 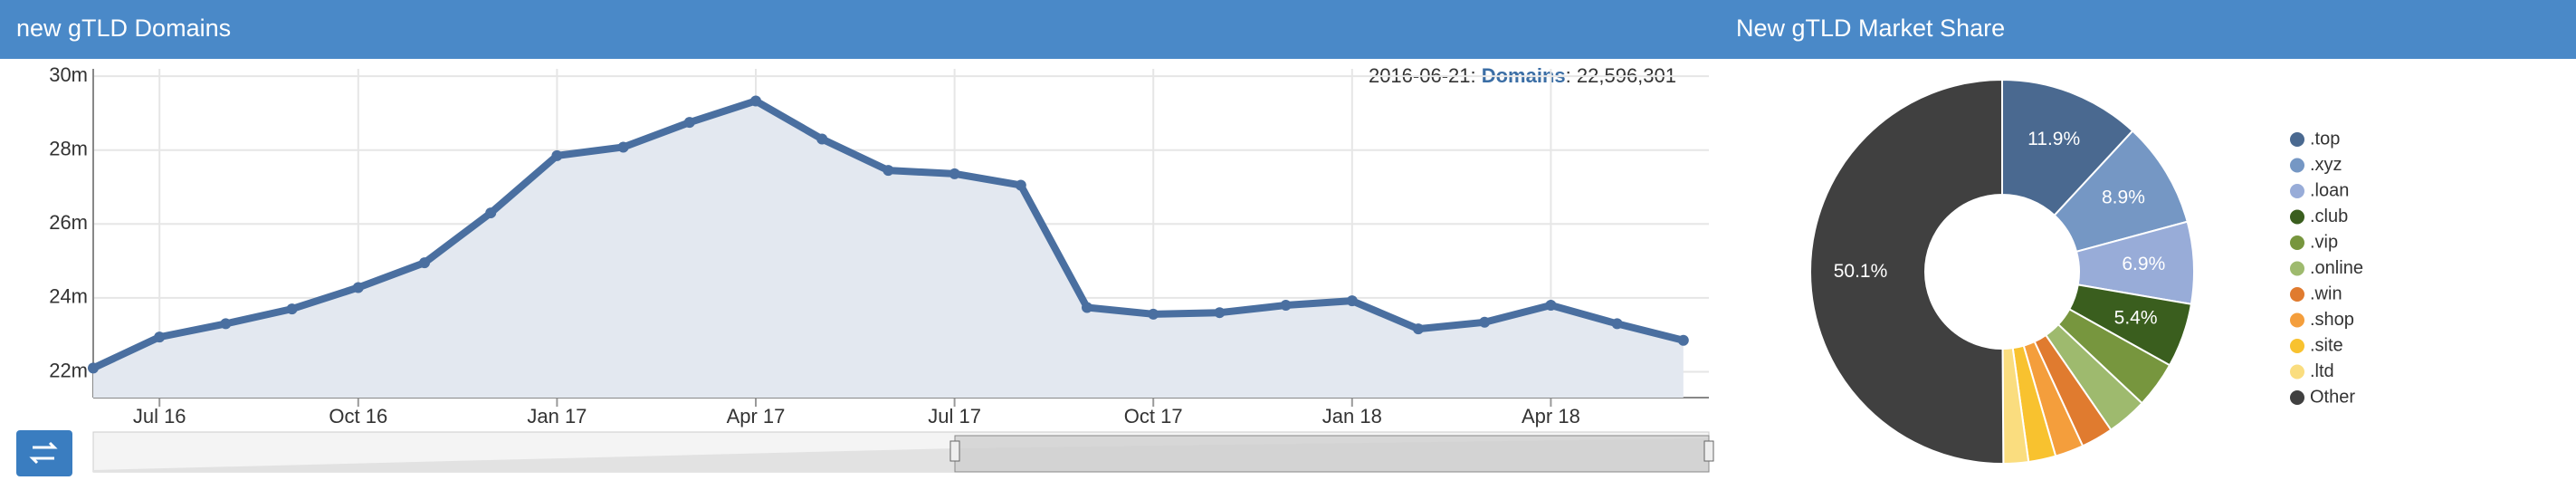 I want to click on navigator-selection, so click(x=1332, y=454).